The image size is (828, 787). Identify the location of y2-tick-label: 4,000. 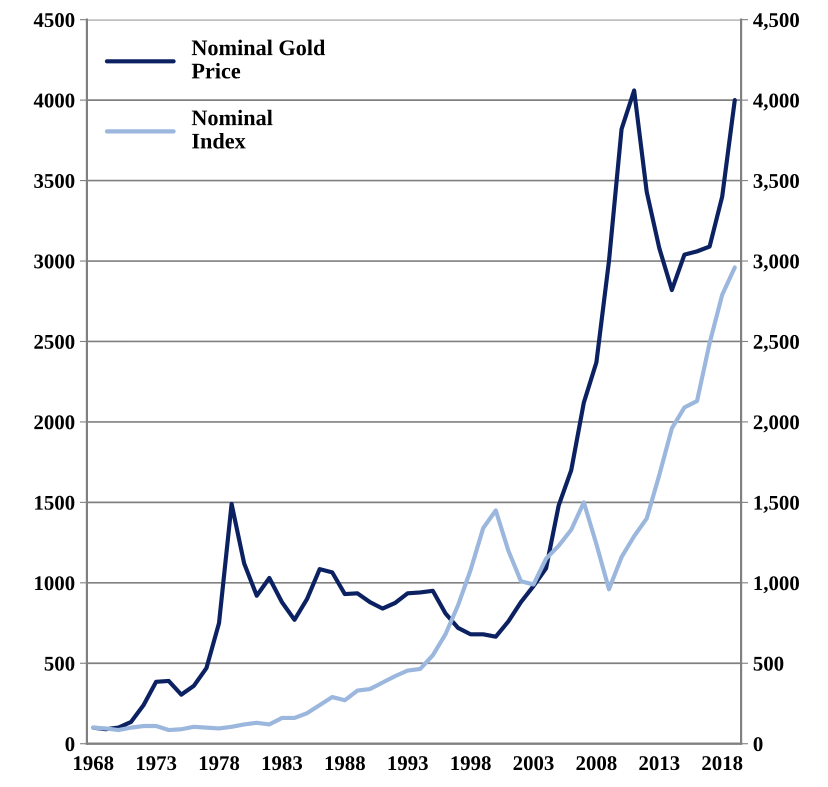
(776, 102).